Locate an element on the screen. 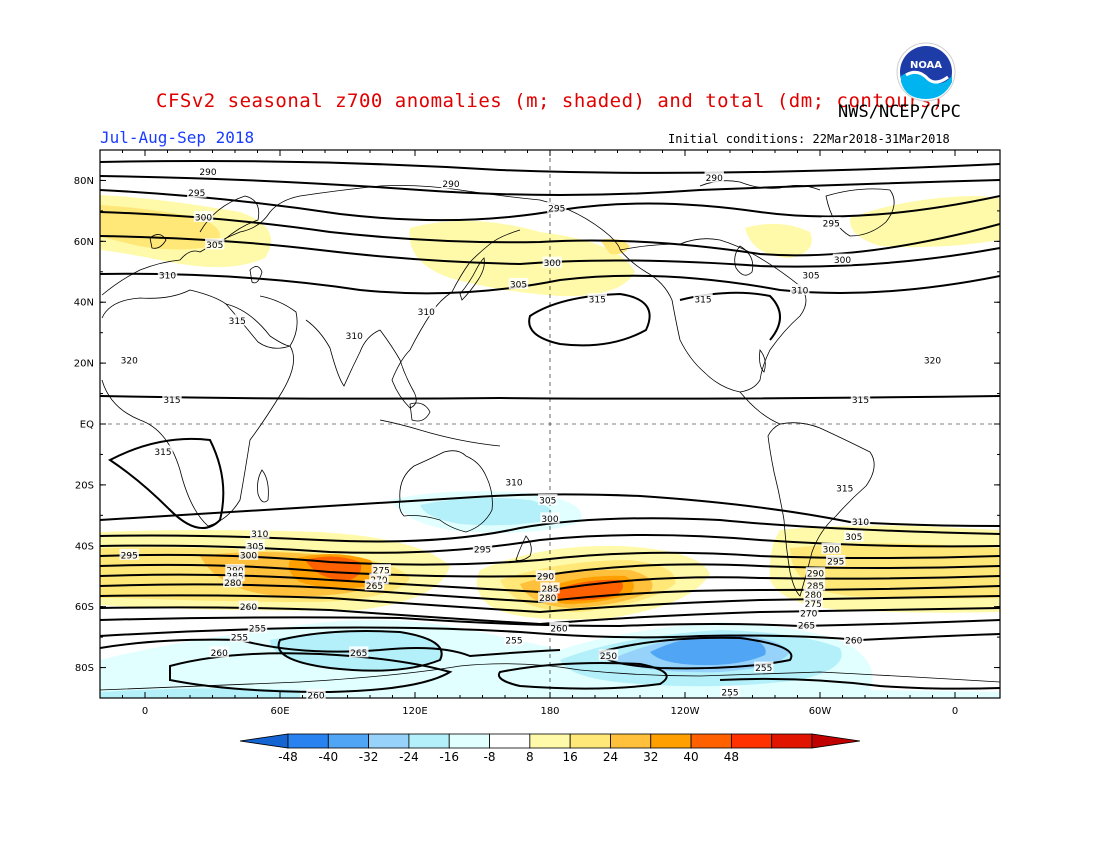  coastline-japan is located at coordinates (472, 279).